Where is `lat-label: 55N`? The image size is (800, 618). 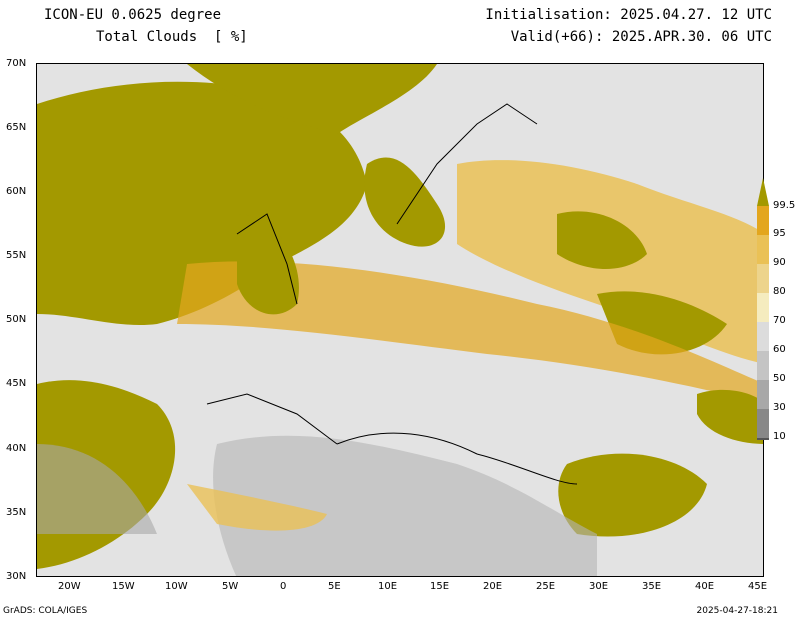
lat-label: 55N is located at coordinates (16, 255).